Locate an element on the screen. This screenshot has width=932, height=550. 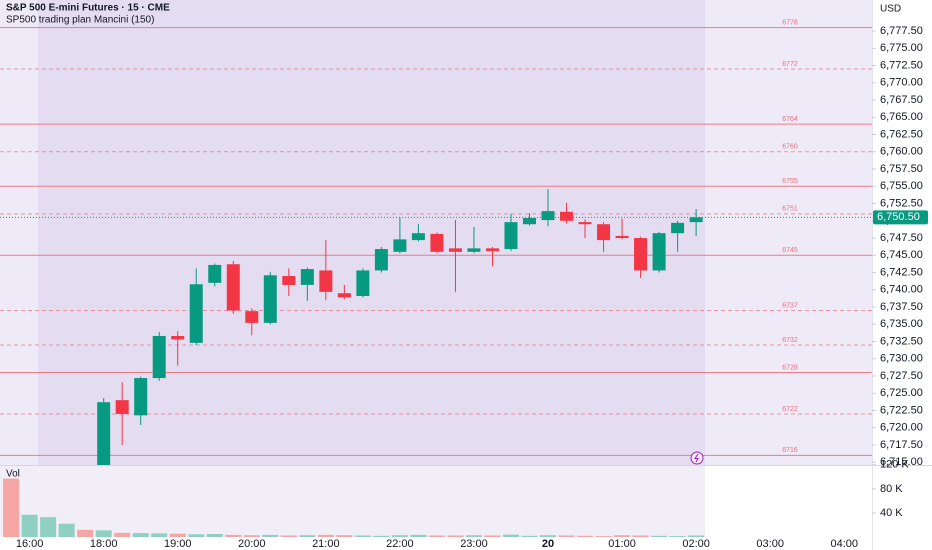
level-label: 6716 is located at coordinates (790, 450).